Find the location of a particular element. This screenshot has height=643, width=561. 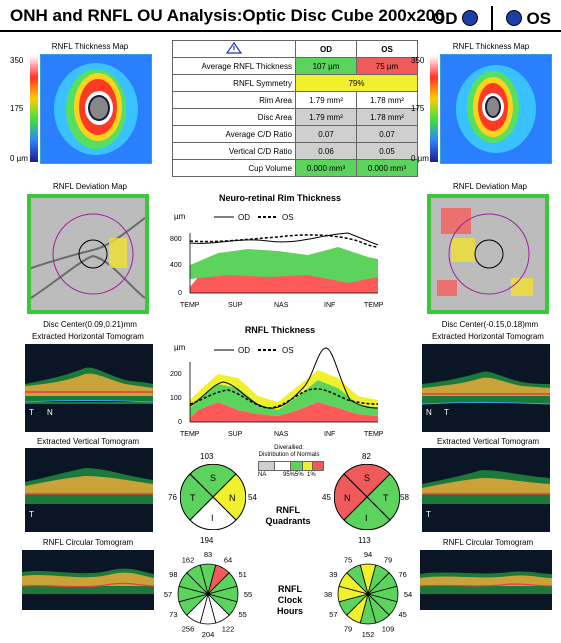

os-circular-tomogram is located at coordinates (486, 580).